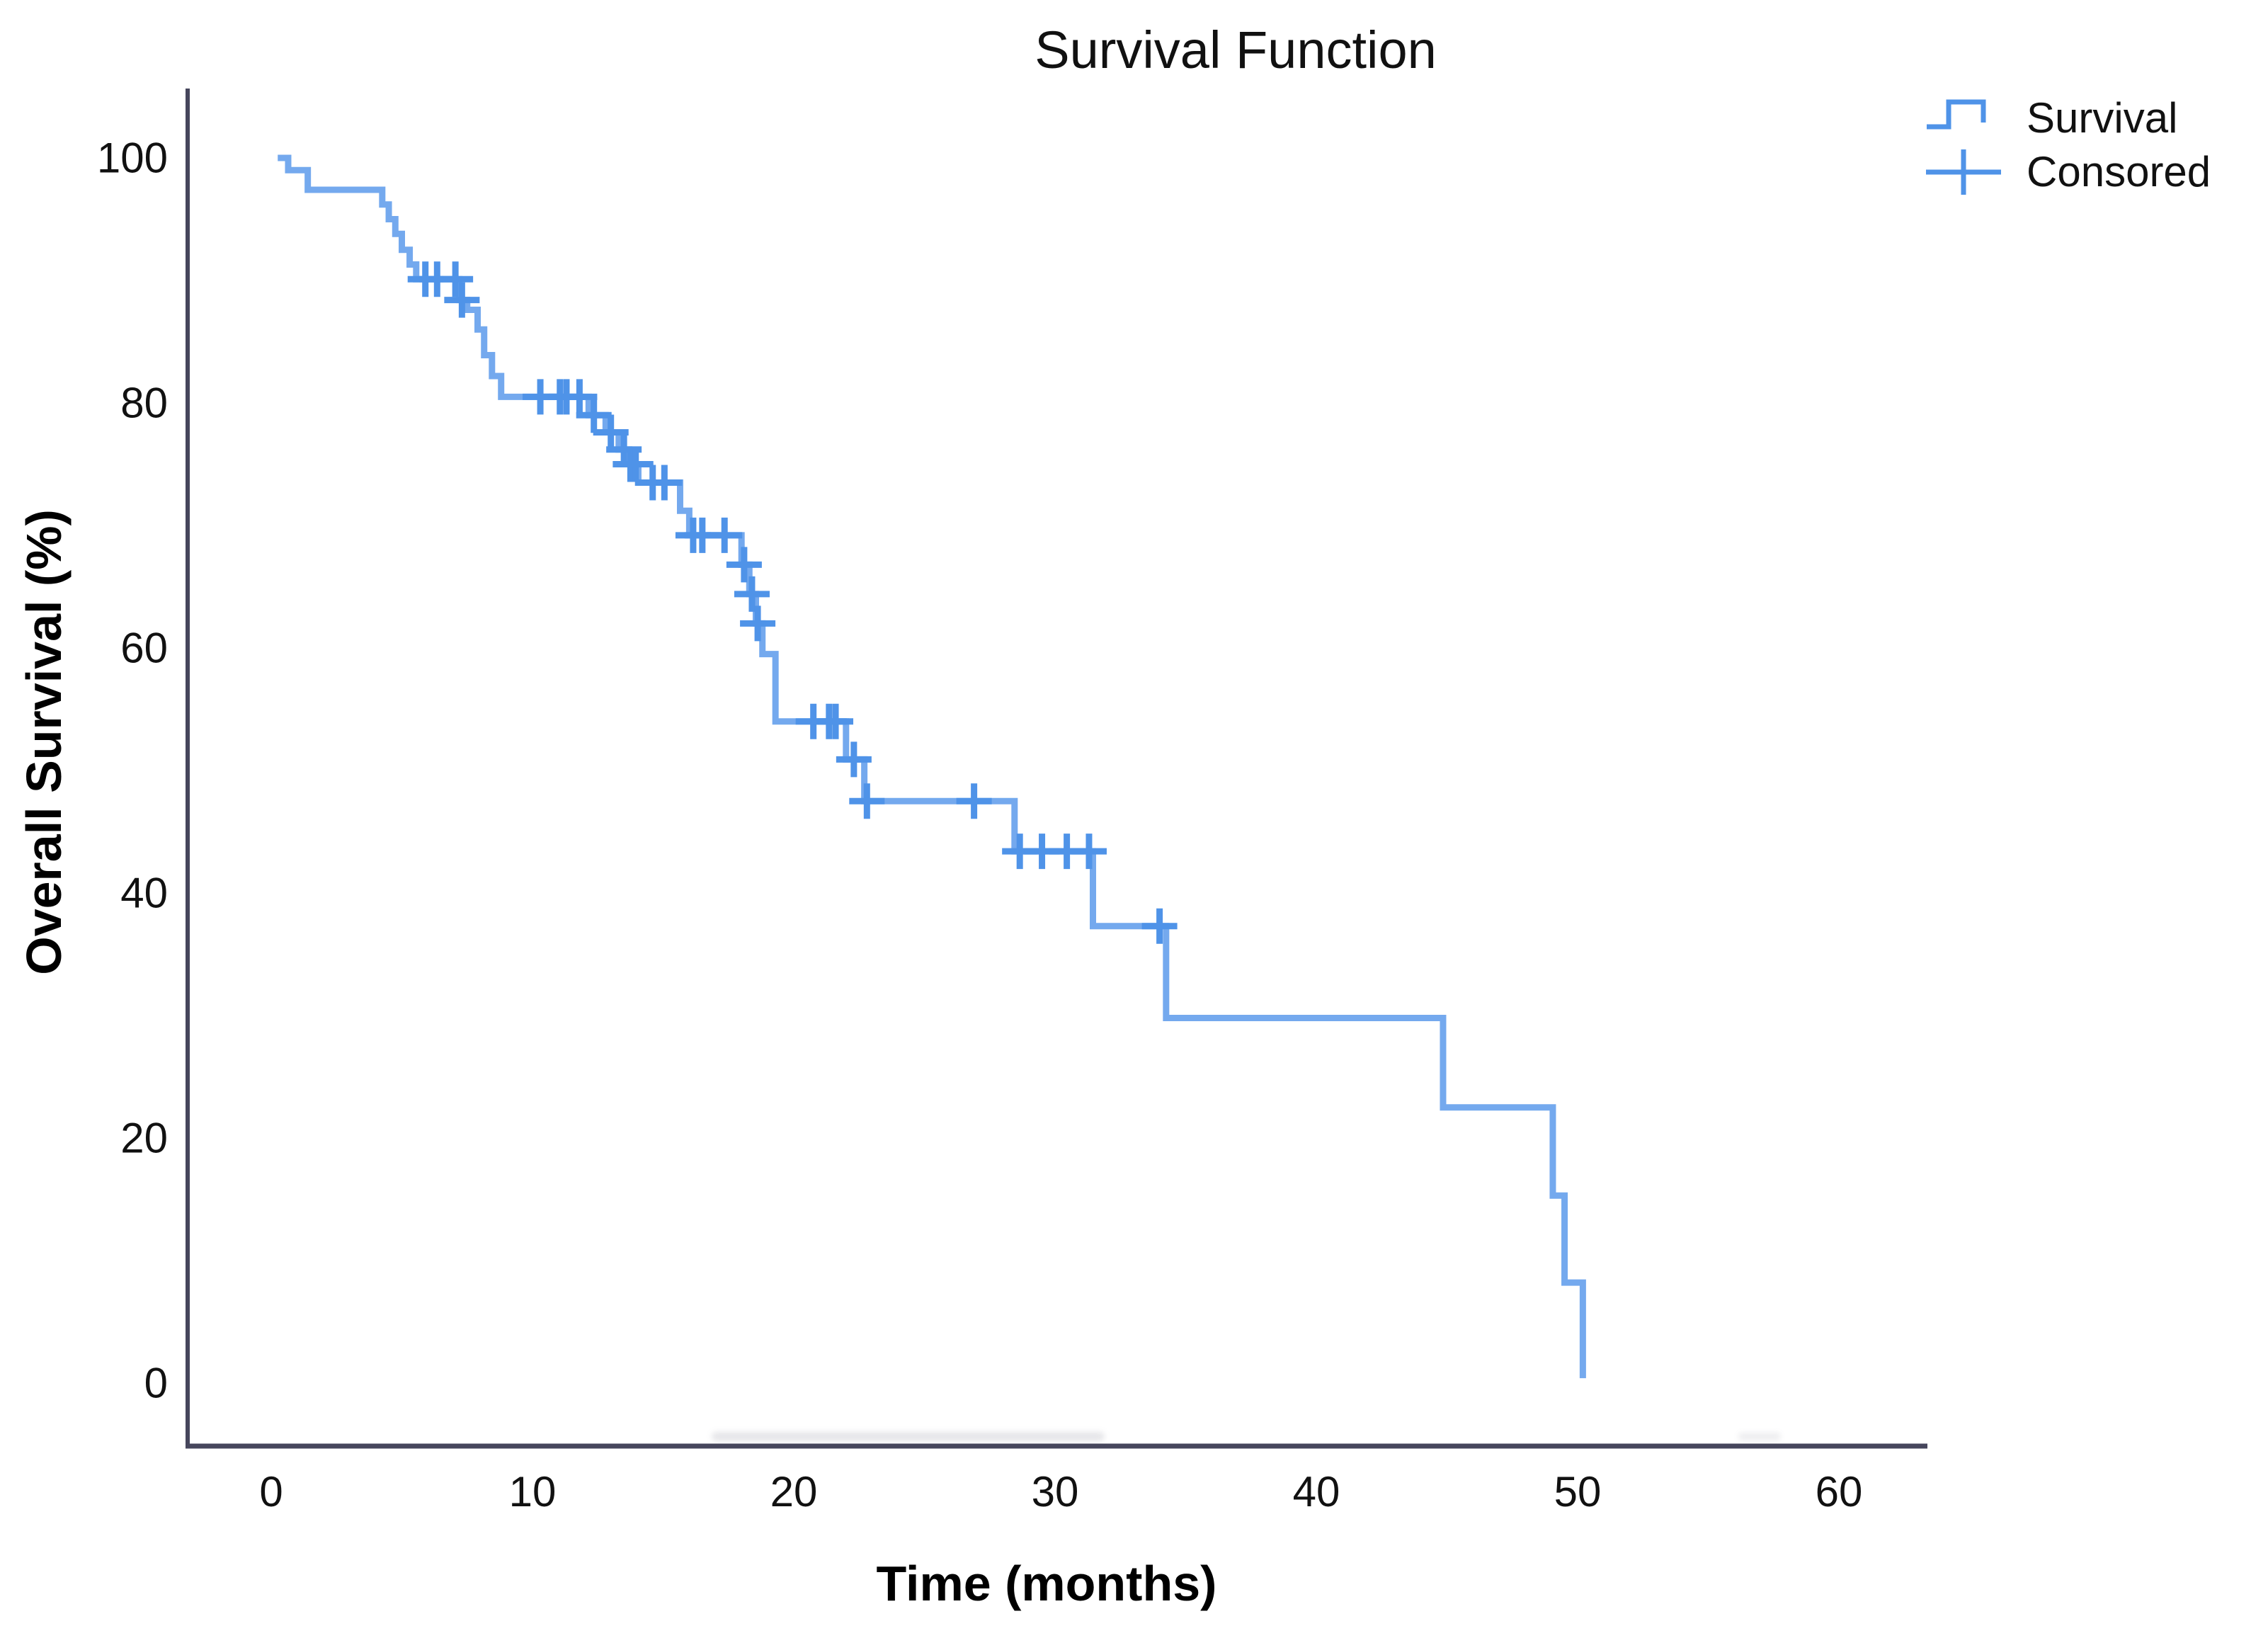  Describe the element at coordinates (1236, 50) in the screenshot. I see `chart-title: Survival Function` at that location.